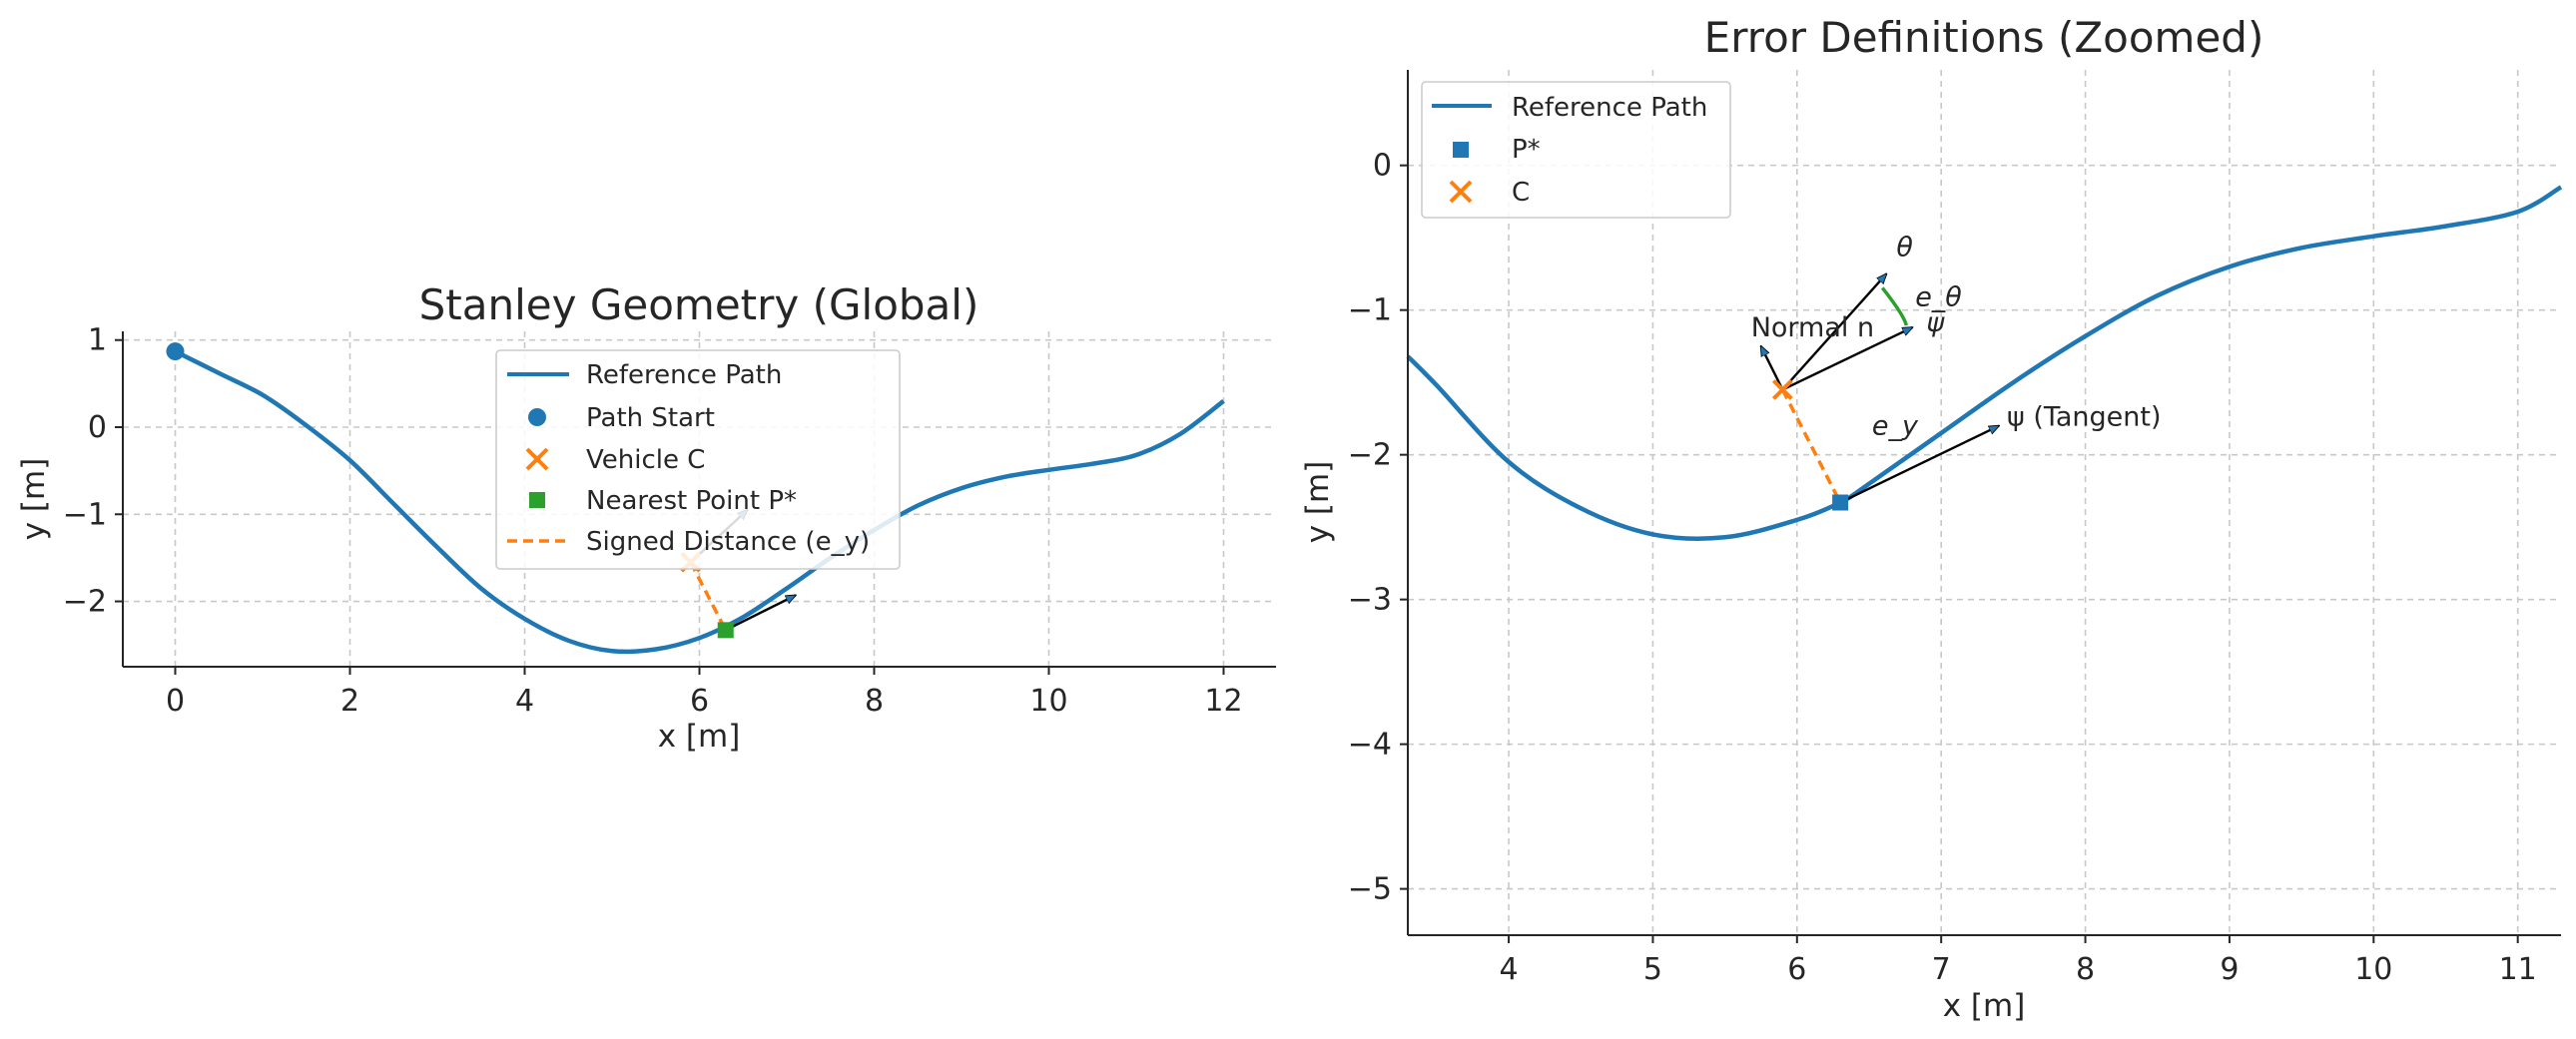 This screenshot has height=1039, width=2576. I want to click on legend-swatch-vehicle, so click(537, 459).